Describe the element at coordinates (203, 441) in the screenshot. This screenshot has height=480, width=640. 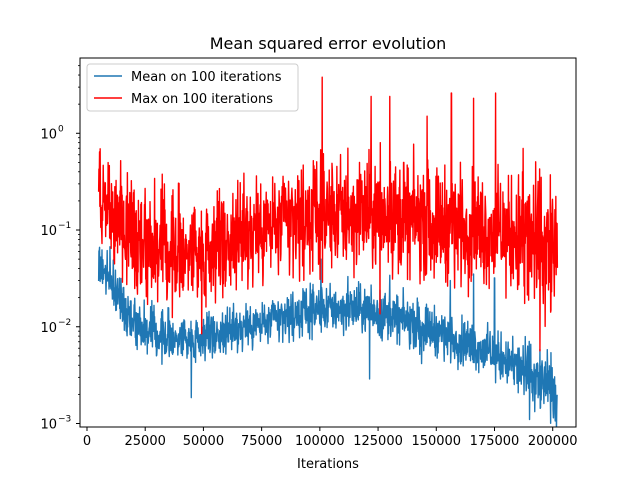
I see `x-tick-label: 50000` at that location.